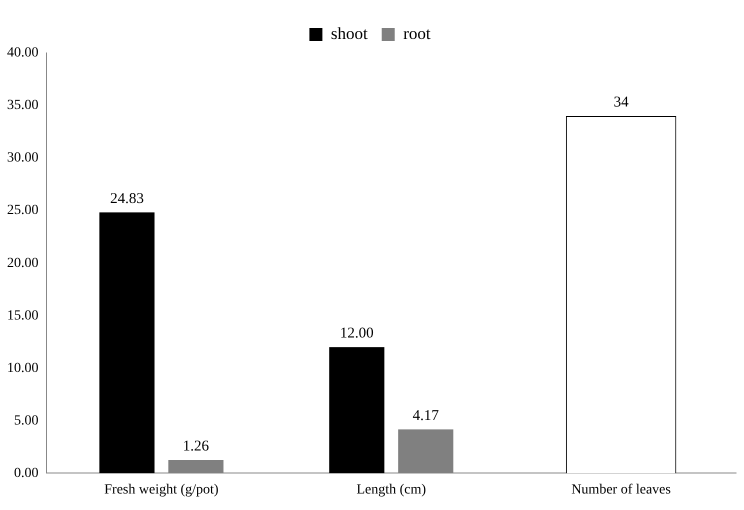 This screenshot has width=744, height=510. Describe the element at coordinates (426, 416) in the screenshot. I see `data-label: 4.17` at that location.